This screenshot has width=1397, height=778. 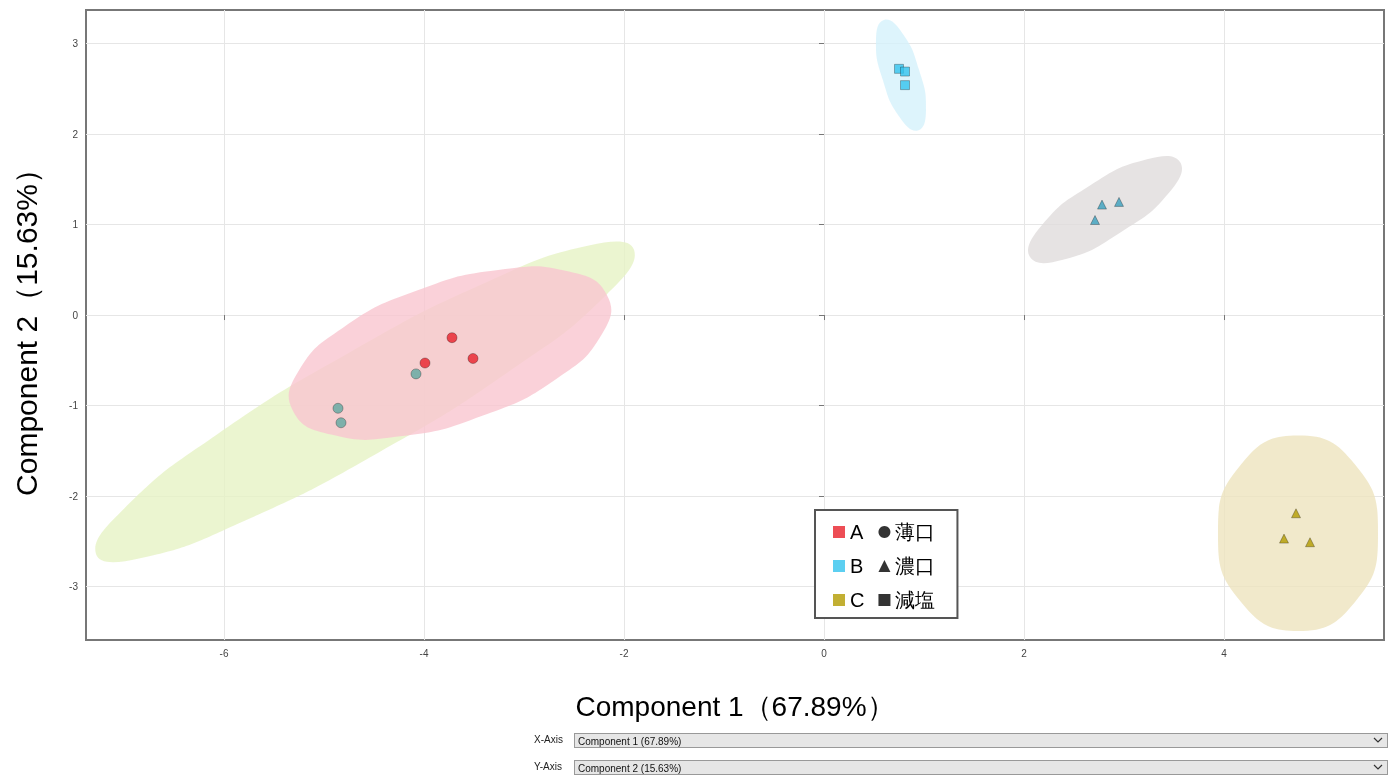 What do you see at coordinates (74, 496) in the screenshot?
I see `y-tick-label: -2` at bounding box center [74, 496].